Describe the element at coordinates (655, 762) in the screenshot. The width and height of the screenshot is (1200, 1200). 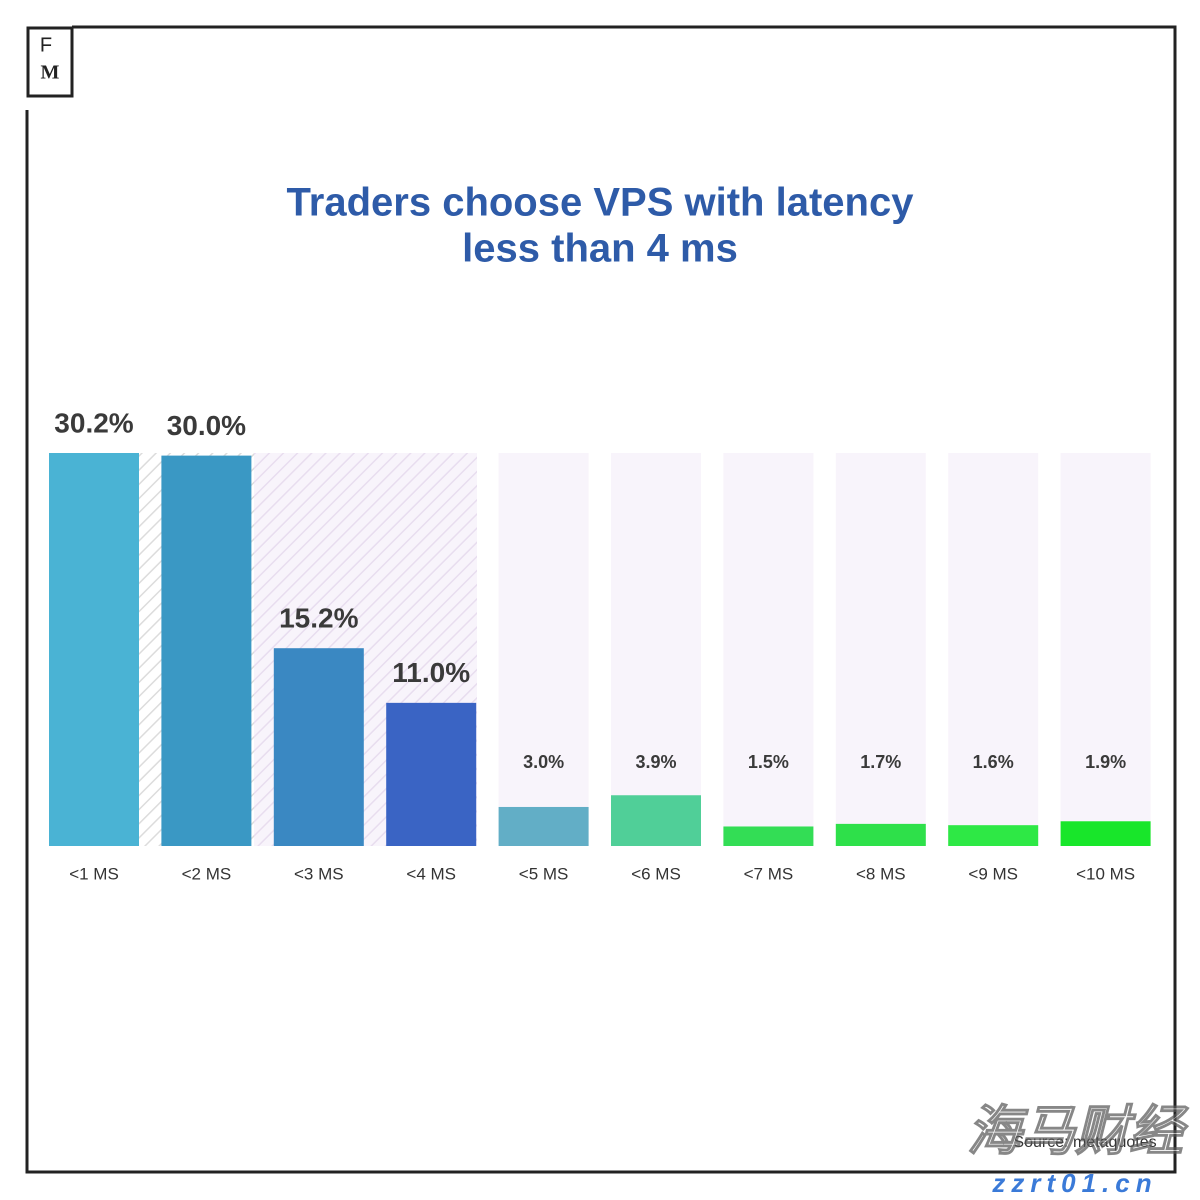
I see `value-label: 3.9%` at that location.